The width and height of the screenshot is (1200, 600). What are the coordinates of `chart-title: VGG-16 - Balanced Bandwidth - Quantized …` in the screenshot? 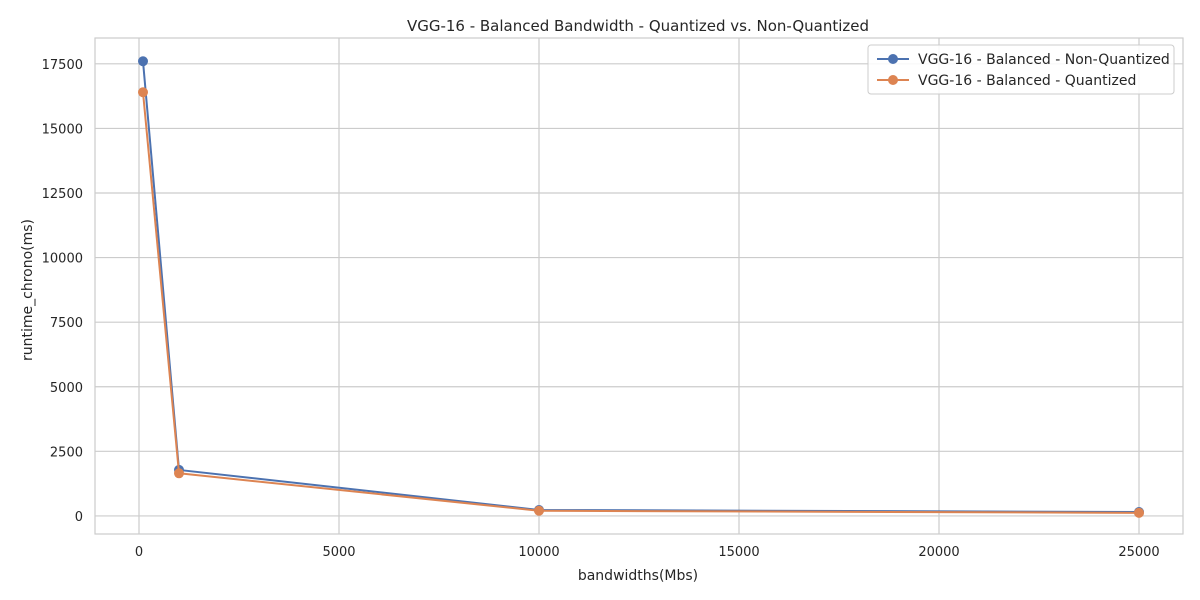 It's located at (638, 26).